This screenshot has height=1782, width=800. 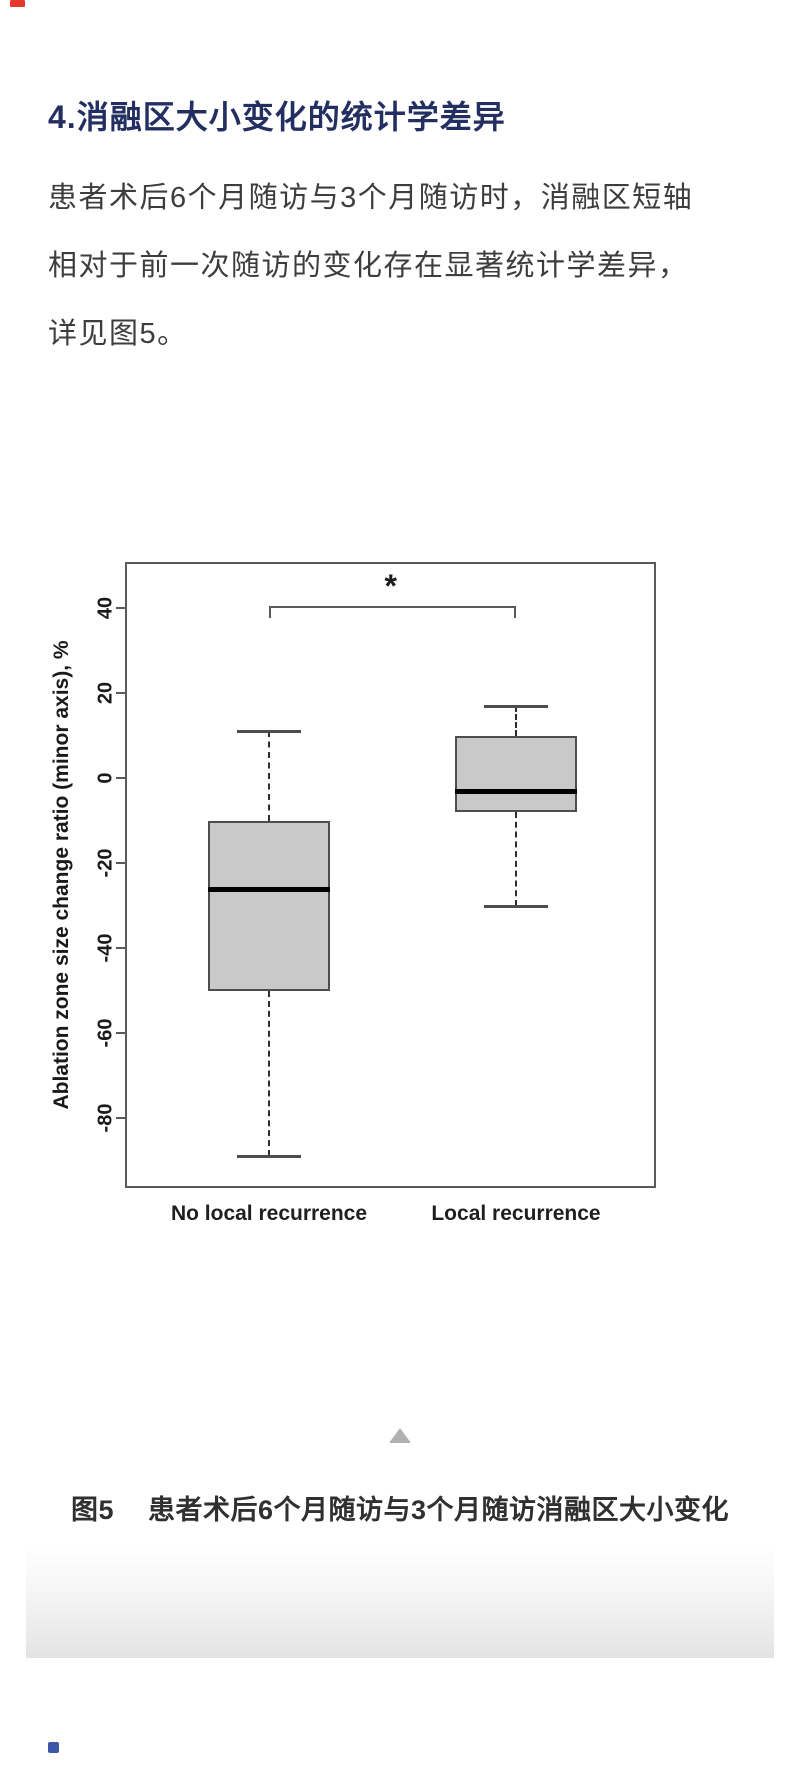 I want to click on section-divider, so click(x=400, y=1602).